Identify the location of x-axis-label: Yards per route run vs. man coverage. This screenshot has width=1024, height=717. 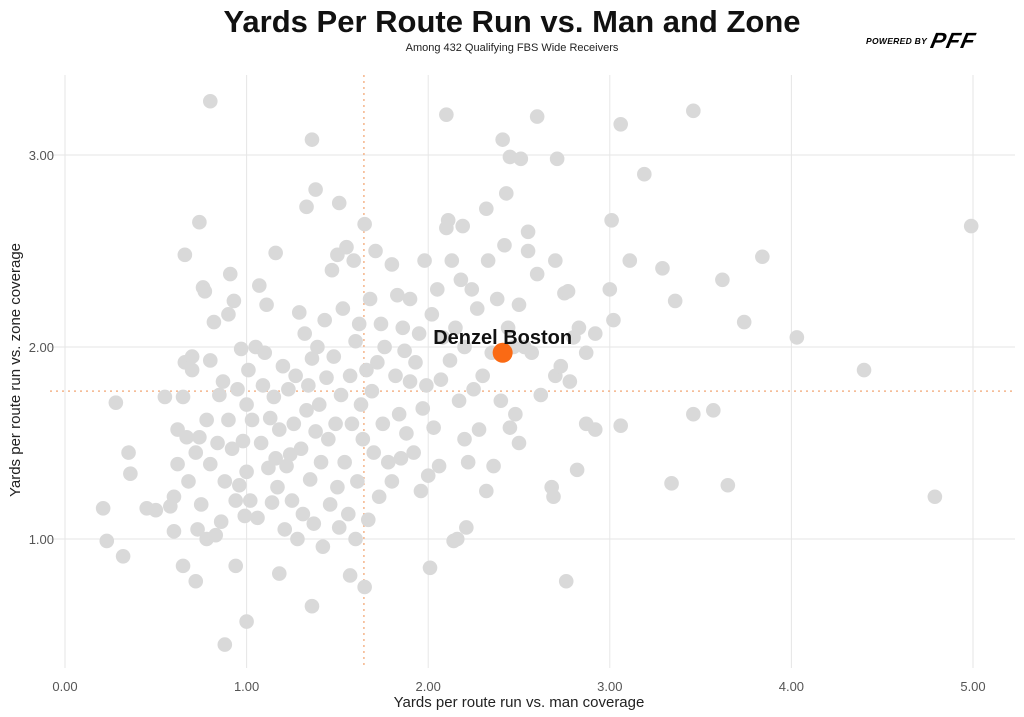
(519, 702).